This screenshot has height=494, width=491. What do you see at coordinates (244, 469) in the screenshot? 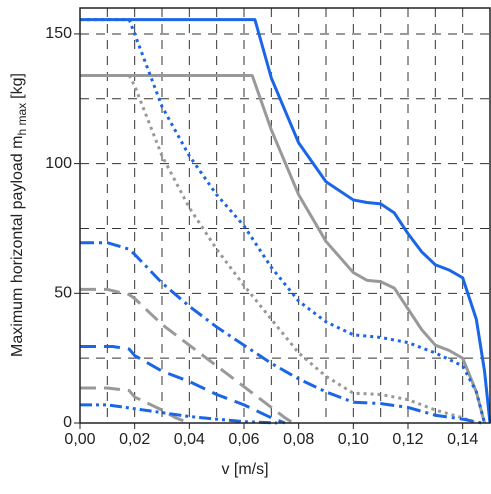
I see `x-axis-label: v [m/s]` at bounding box center [244, 469].